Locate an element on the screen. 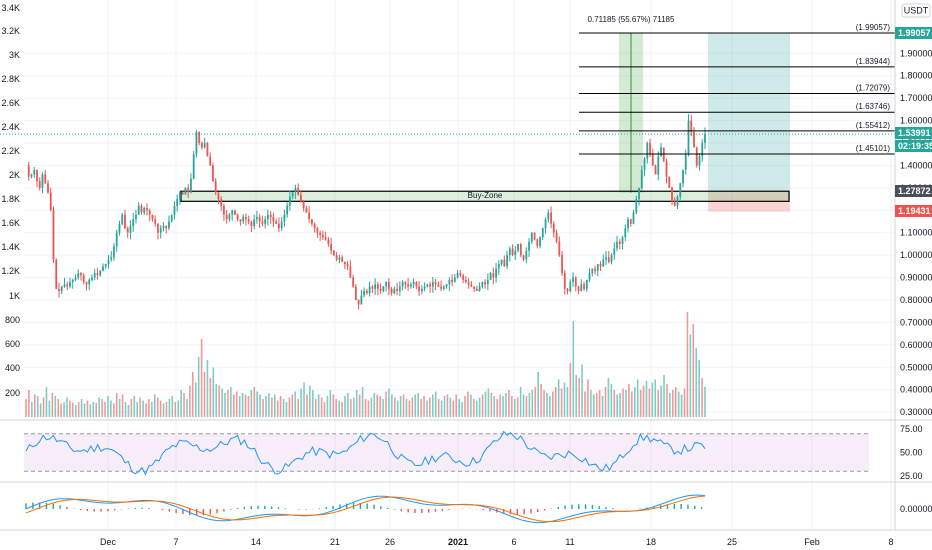 The image size is (932, 550). price-tag-label: 1.27872 is located at coordinates (914, 191).